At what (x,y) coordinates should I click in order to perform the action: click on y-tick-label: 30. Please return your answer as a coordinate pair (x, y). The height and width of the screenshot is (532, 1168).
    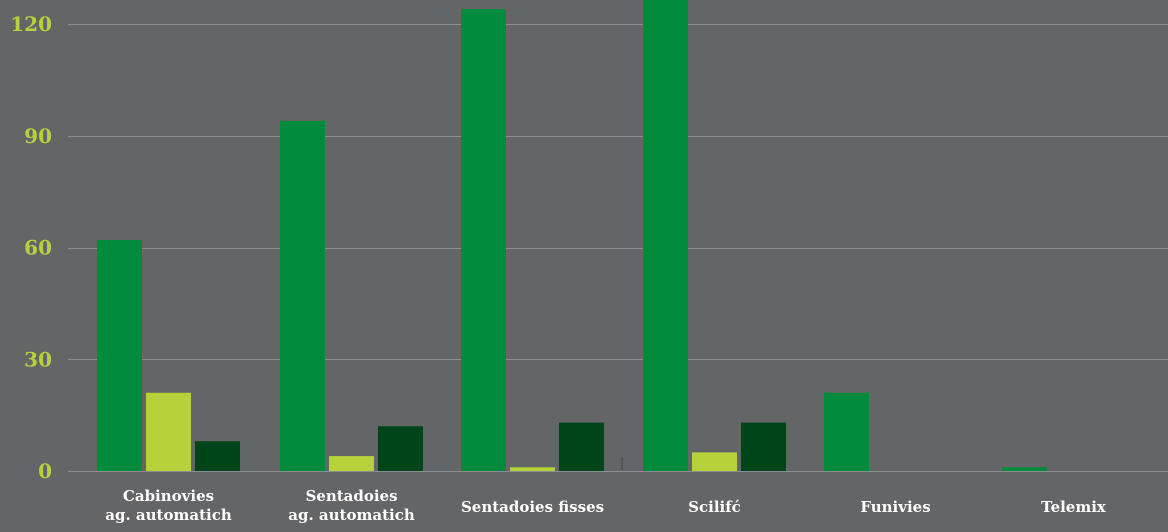
    Looking at the image, I should click on (38, 359).